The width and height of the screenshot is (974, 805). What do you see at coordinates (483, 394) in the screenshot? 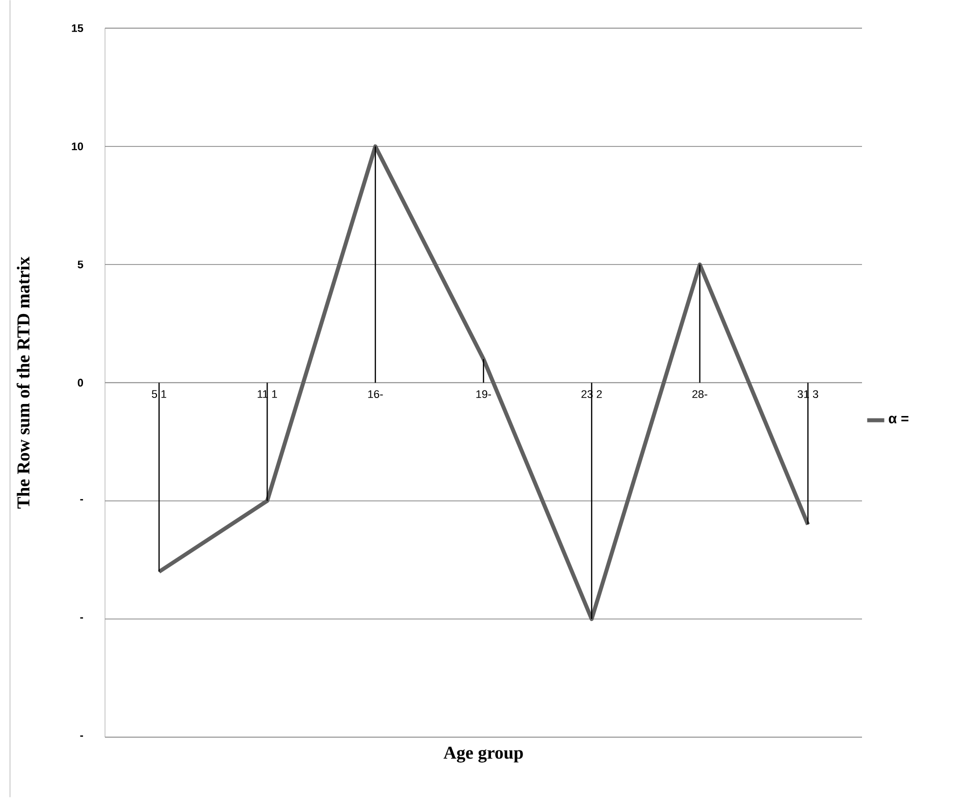
I see `x-tick-label: 19-` at bounding box center [483, 394].